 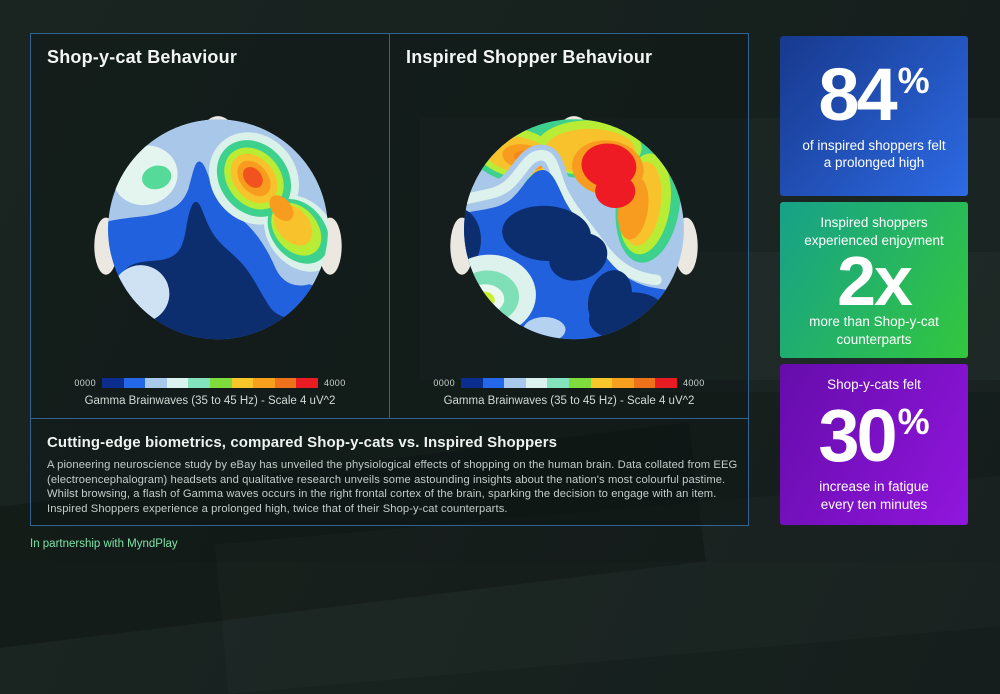 I want to click on stat-value: 2x, so click(x=875, y=281).